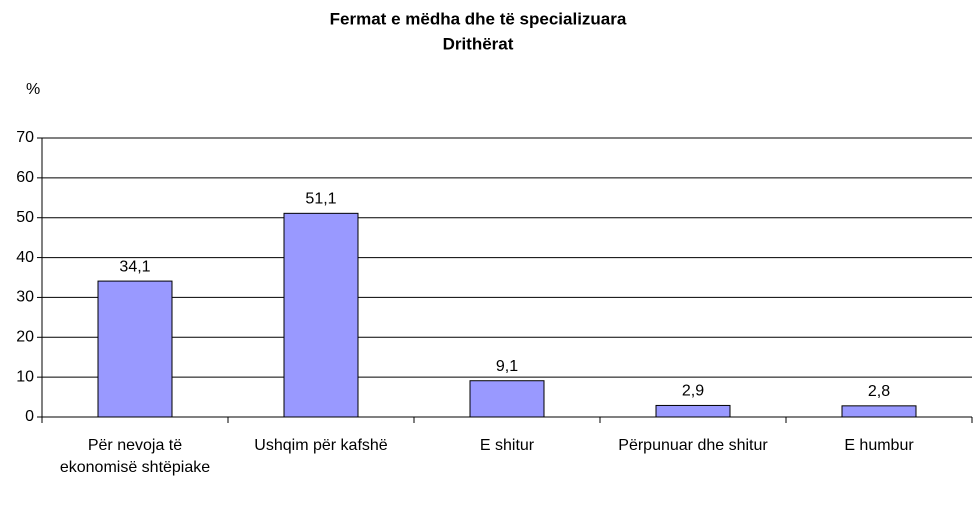 This screenshot has width=978, height=516. What do you see at coordinates (33, 89) in the screenshot?
I see `y-axis-label: %` at bounding box center [33, 89].